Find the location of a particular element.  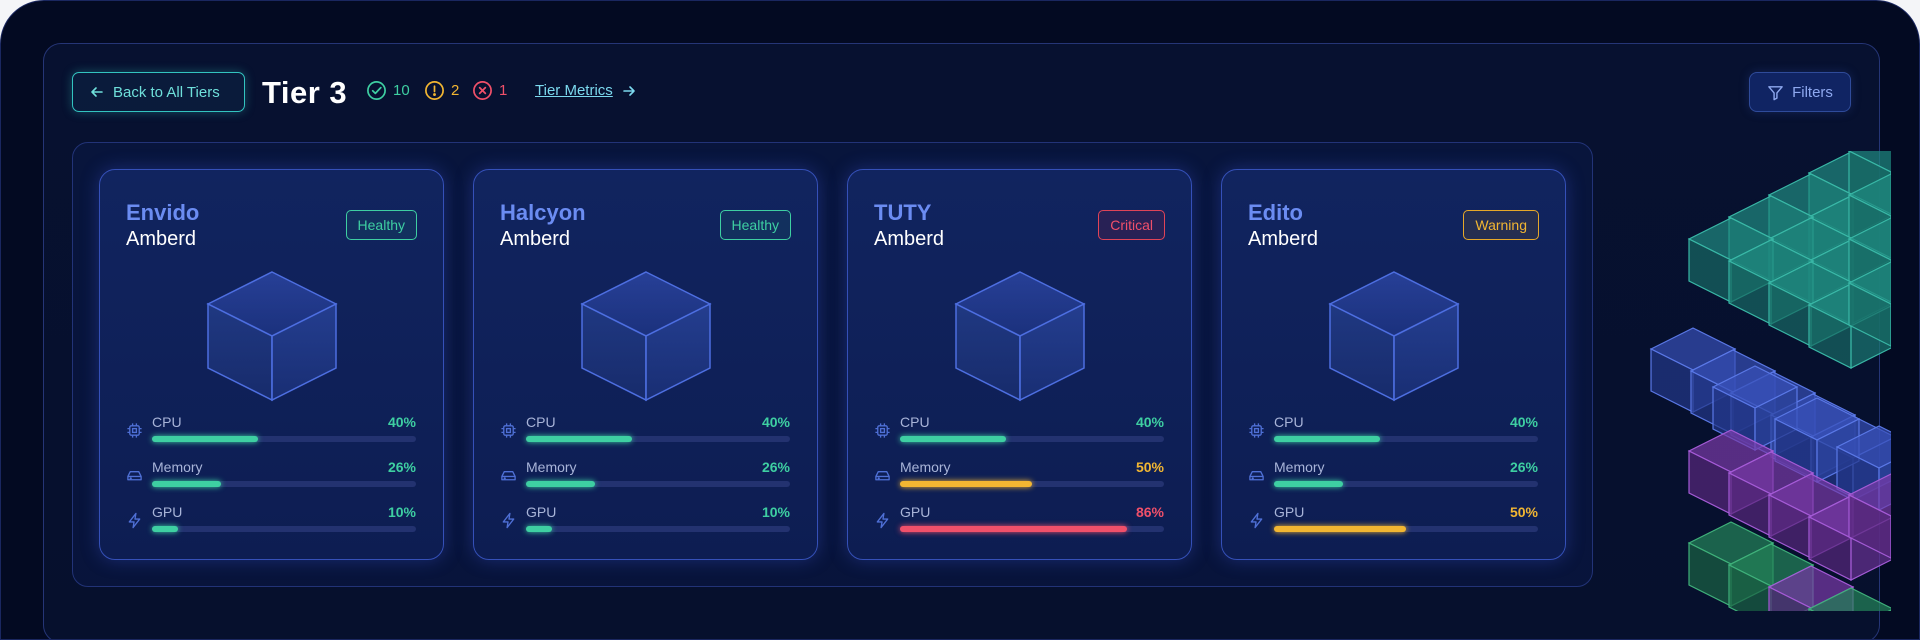

error-count: 1 is located at coordinates (489, 90).